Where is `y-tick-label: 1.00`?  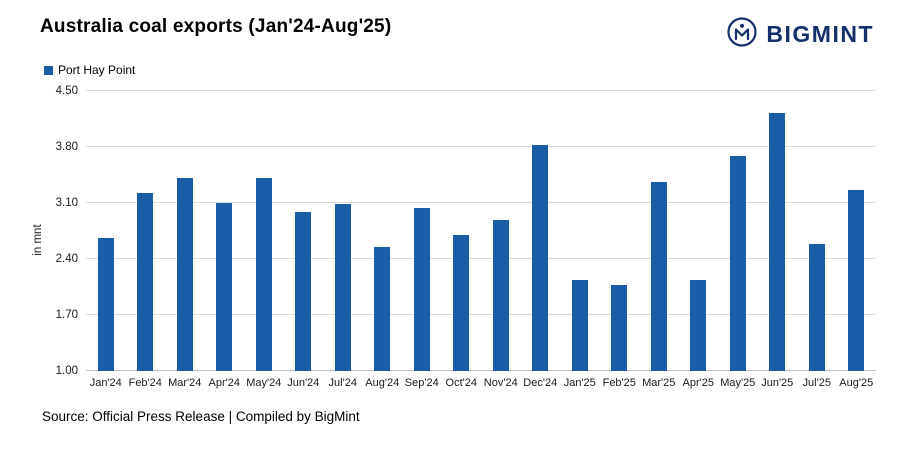 y-tick-label: 1.00 is located at coordinates (66, 371).